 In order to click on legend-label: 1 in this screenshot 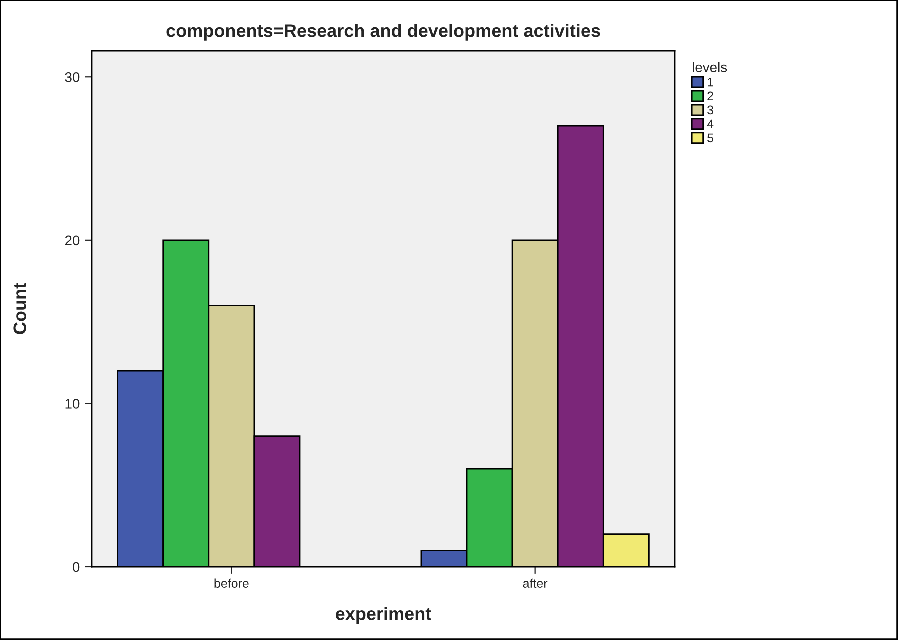, I will do `click(711, 82)`.